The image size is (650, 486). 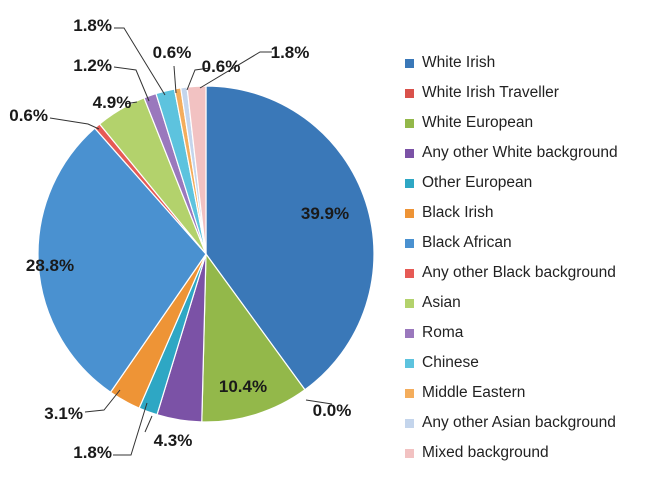 What do you see at coordinates (511, 213) in the screenshot?
I see `legend-item: Black Irish` at bounding box center [511, 213].